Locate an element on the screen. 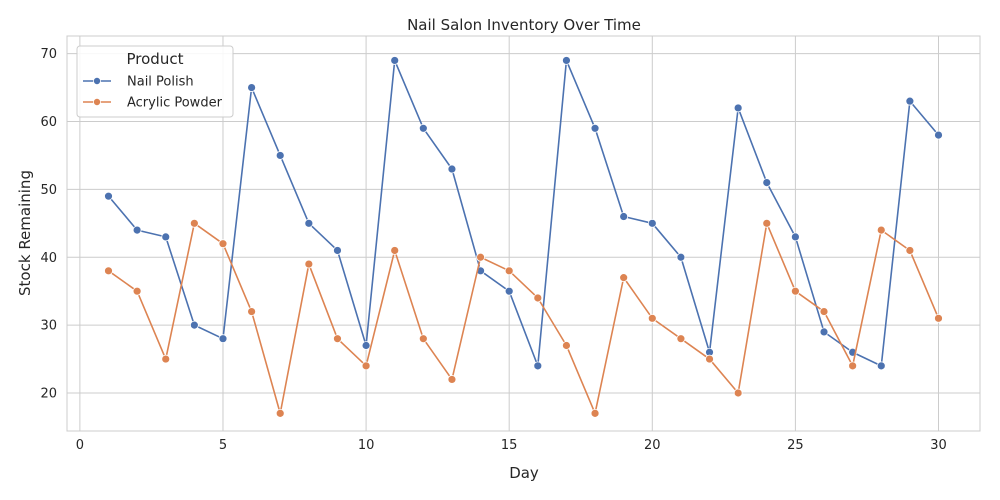 The image size is (1000, 500). y-tick-label: 20 is located at coordinates (48, 393).